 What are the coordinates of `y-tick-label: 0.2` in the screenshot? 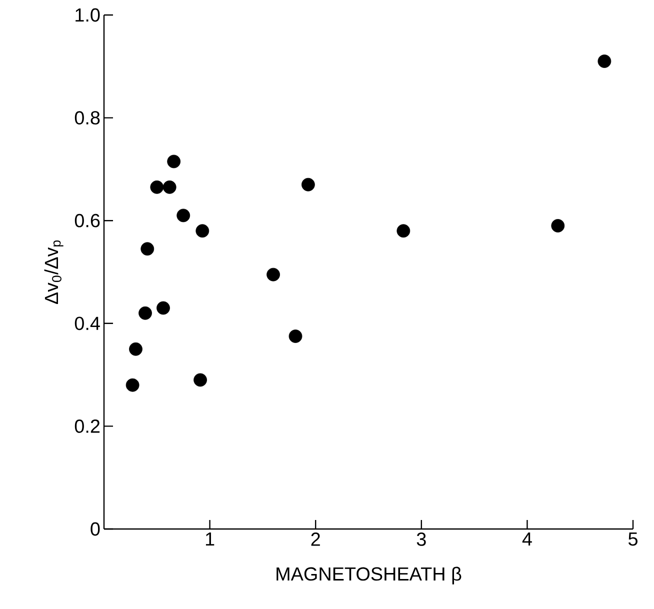 It's located at (87, 426).